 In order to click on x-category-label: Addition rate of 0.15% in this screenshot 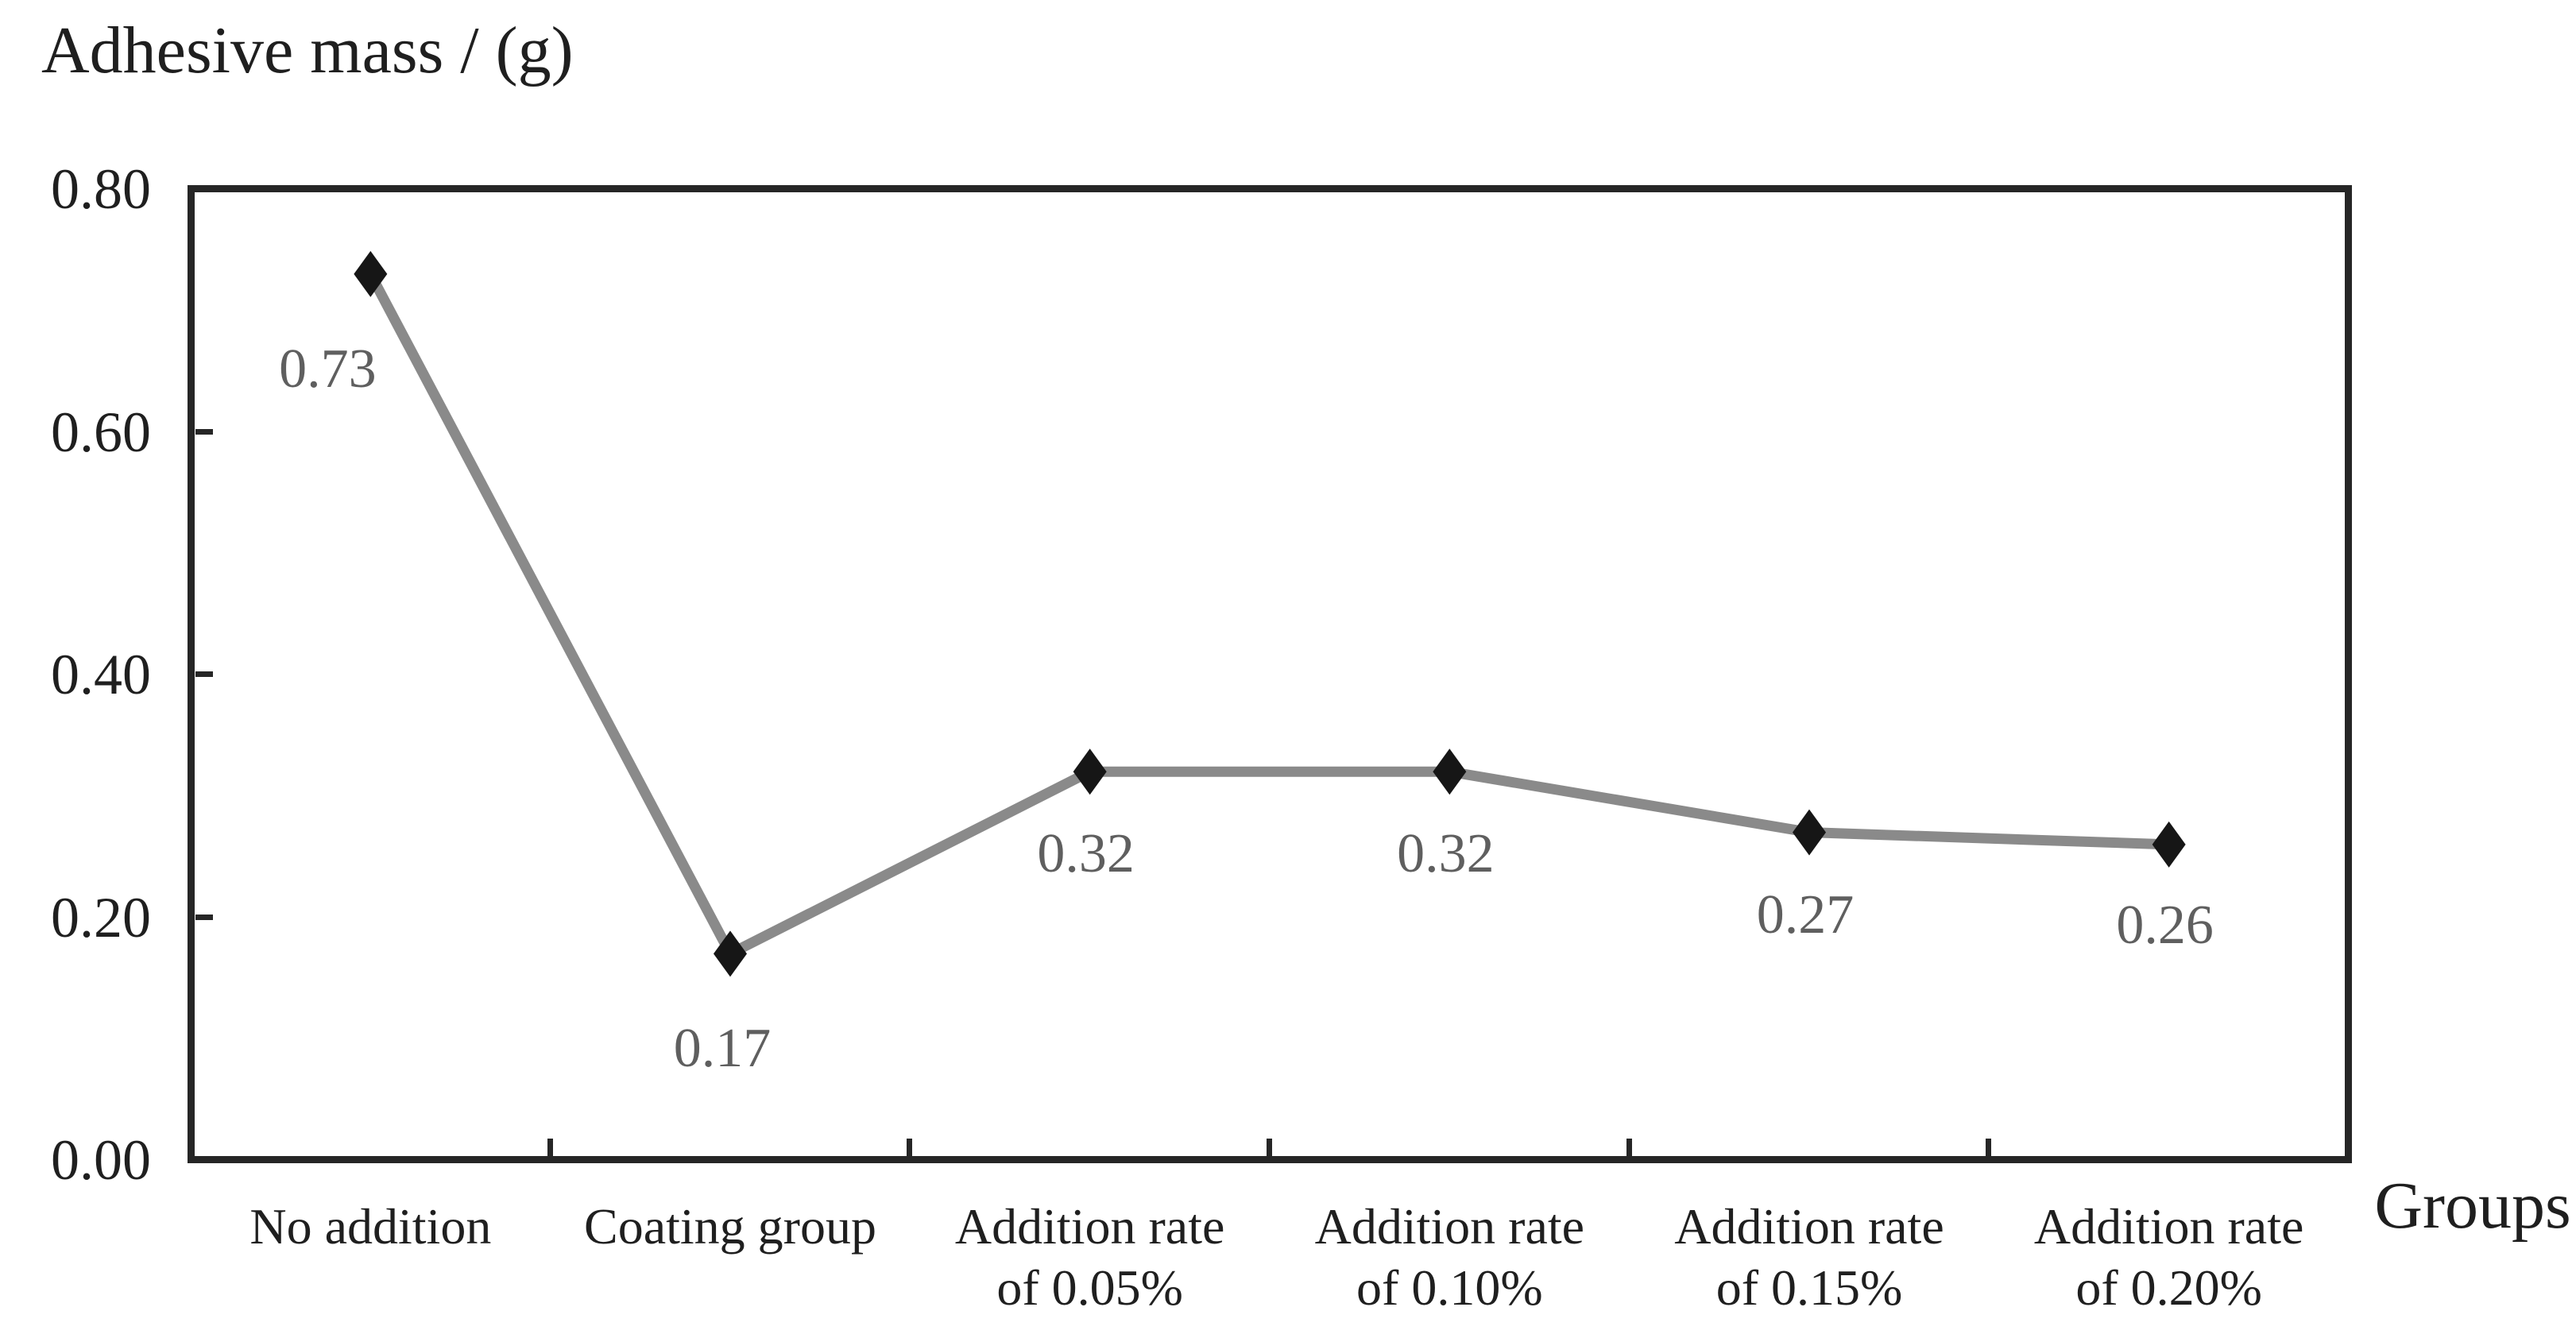, I will do `click(1809, 1257)`.